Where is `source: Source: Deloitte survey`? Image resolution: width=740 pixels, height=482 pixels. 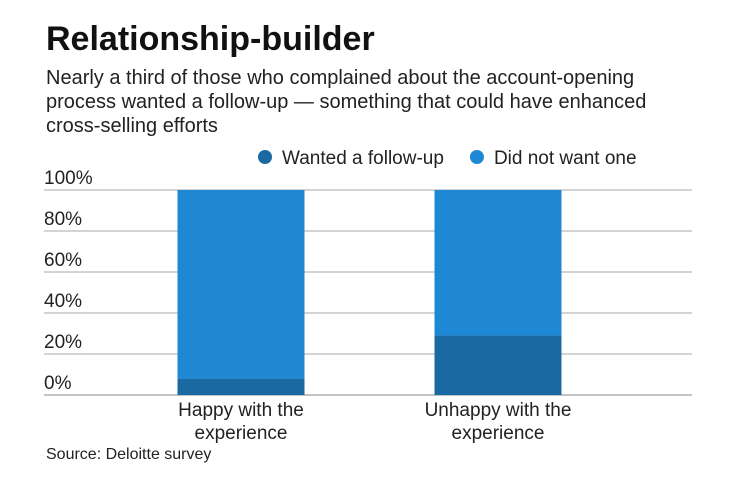 source: Source: Deloitte survey is located at coordinates (129, 454).